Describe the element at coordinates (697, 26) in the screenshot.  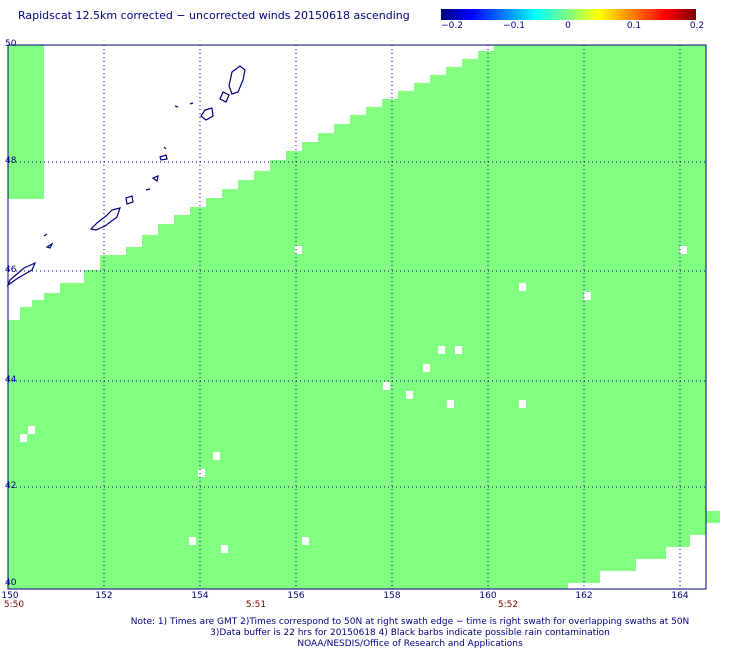
I see `colorbar-label-max: 0.2` at that location.